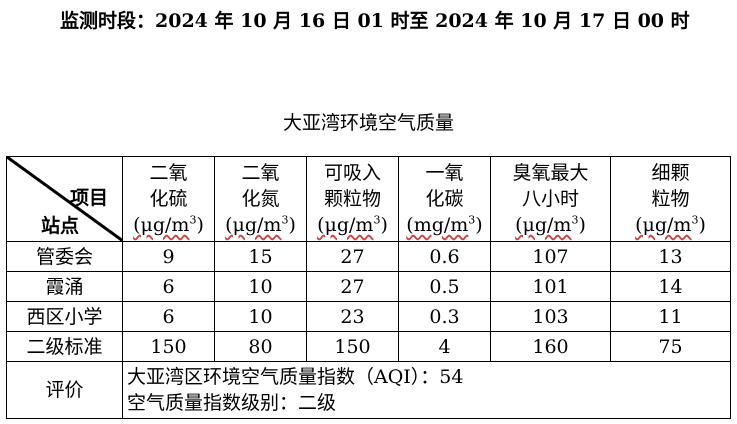  I want to click on aqi-line: 大亚湾区环境空气质量指数（AQI）：54, so click(295, 377).